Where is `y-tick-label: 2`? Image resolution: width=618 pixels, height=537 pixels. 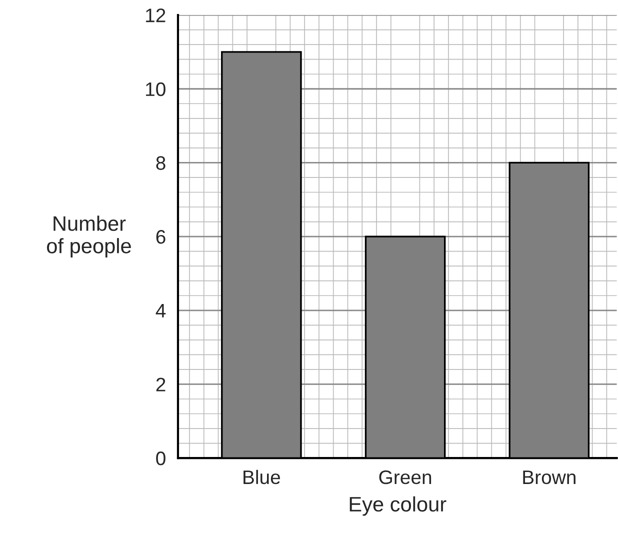
y-tick-label: 2 is located at coordinates (161, 385).